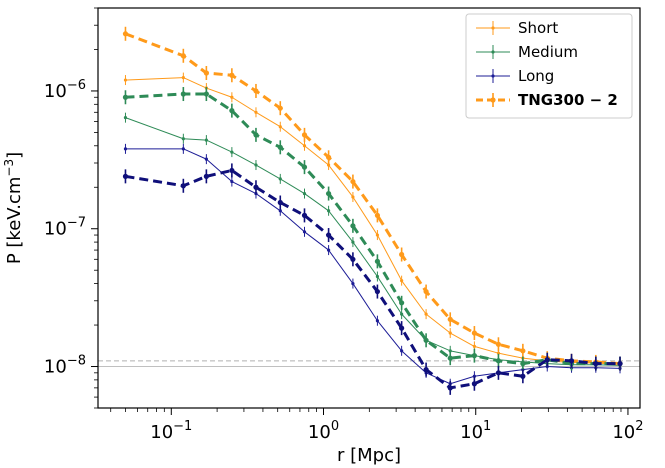  What do you see at coordinates (76, 223) in the screenshot?
I see `y-tick-label-exponent: −7` at bounding box center [76, 223].